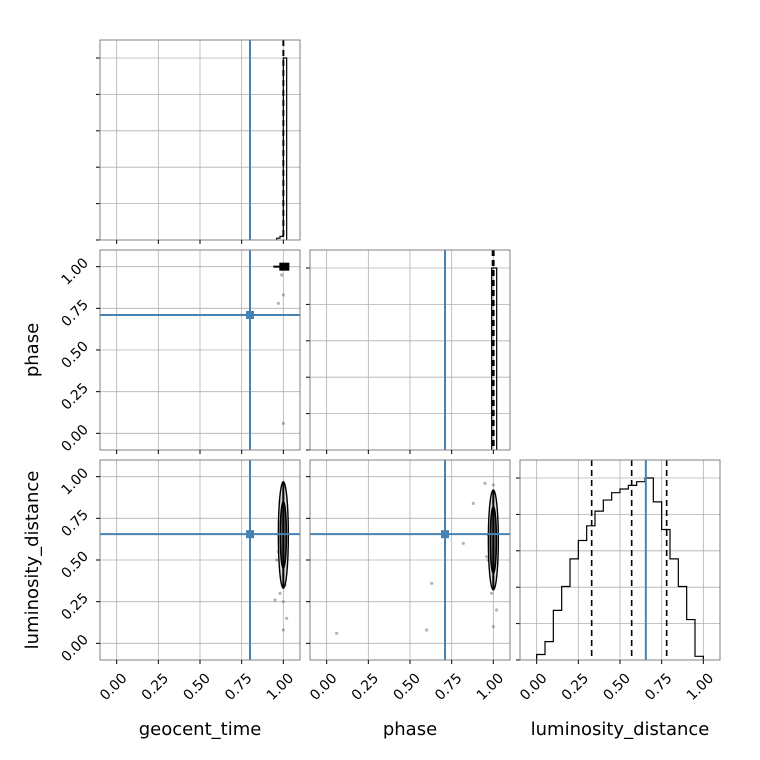 Image resolution: width=760 pixels, height=760 pixels. Describe the element at coordinates (200, 350) in the screenshot. I see `panel-phase-vs-geocent_time` at that location.